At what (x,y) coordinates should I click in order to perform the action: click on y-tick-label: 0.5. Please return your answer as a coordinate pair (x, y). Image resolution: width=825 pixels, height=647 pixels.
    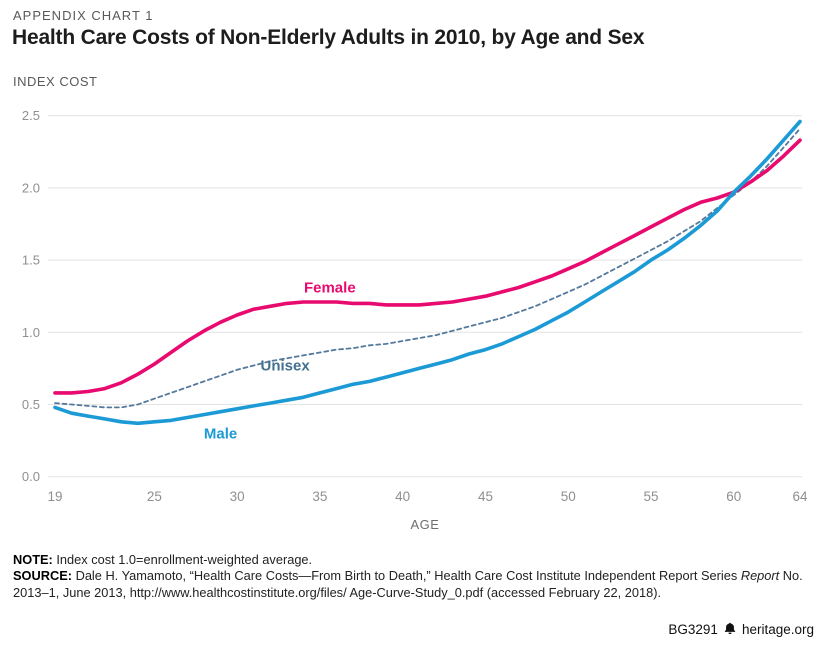
    Looking at the image, I should click on (31, 404).